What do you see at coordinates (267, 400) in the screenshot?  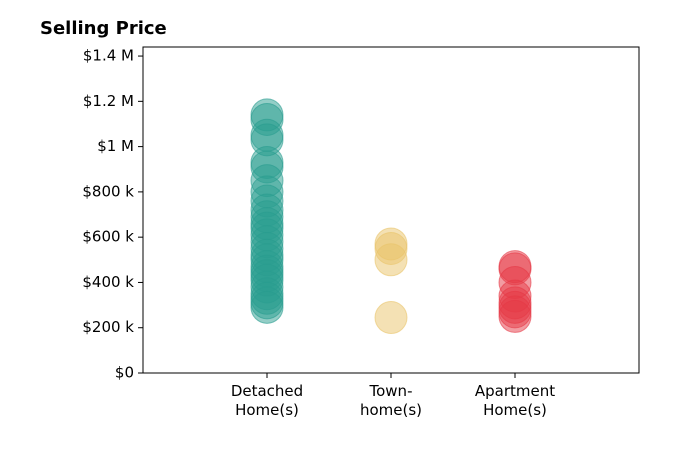 I see `x-tick-label: Detached Home(s)` at bounding box center [267, 400].